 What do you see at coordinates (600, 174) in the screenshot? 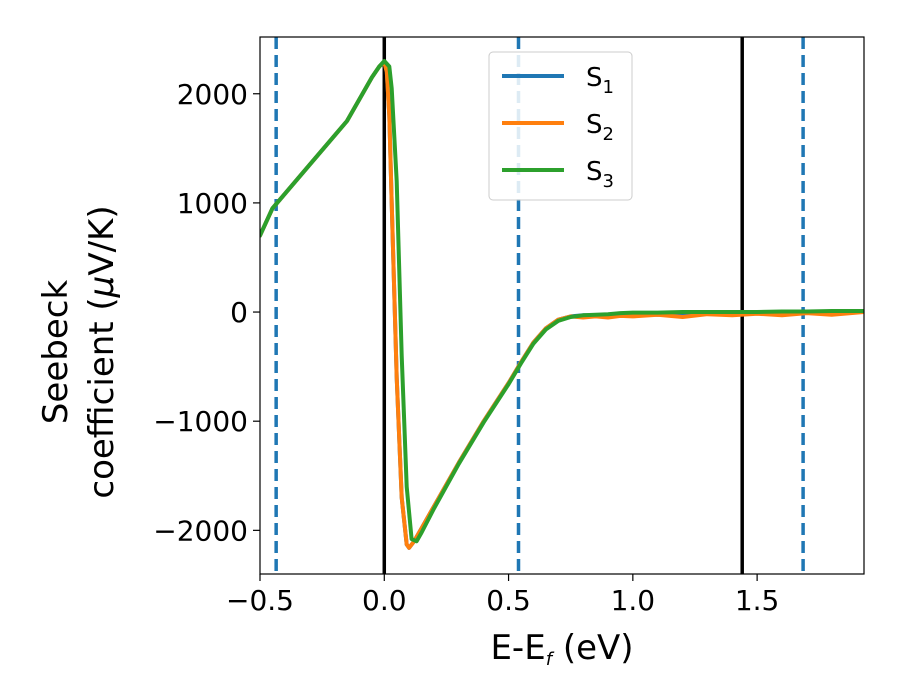
I see `legend-label-s3: S3` at bounding box center [600, 174].